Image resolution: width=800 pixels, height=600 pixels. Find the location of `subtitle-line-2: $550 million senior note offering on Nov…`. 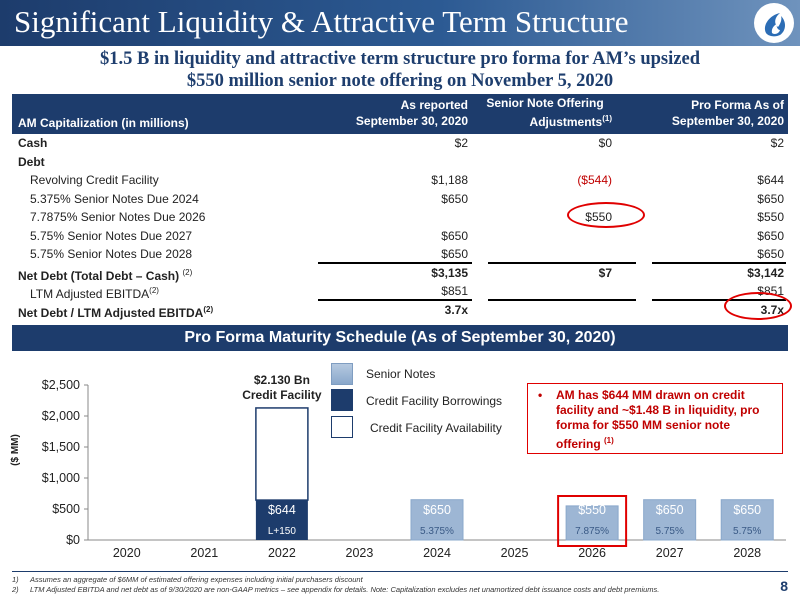

subtitle-line-2: $550 million senior note offering on Nov… is located at coordinates (400, 81).